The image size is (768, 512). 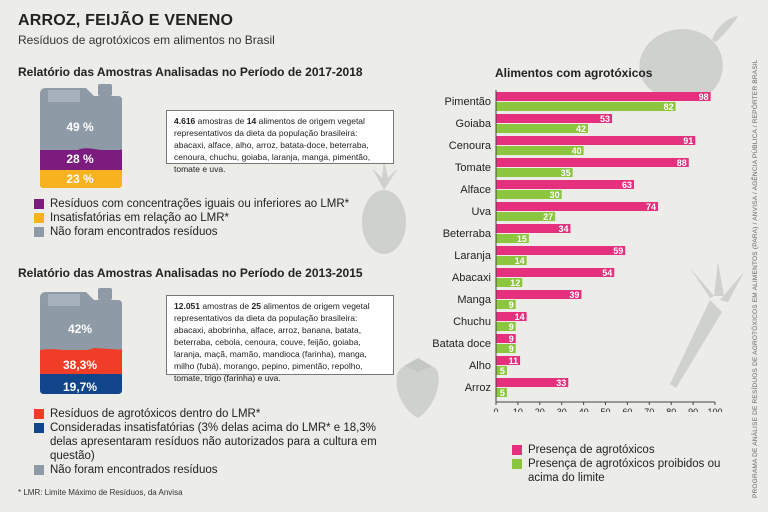 I want to click on jerrycan-2017: 49 % 28 % 23 %, so click(x=80, y=137).